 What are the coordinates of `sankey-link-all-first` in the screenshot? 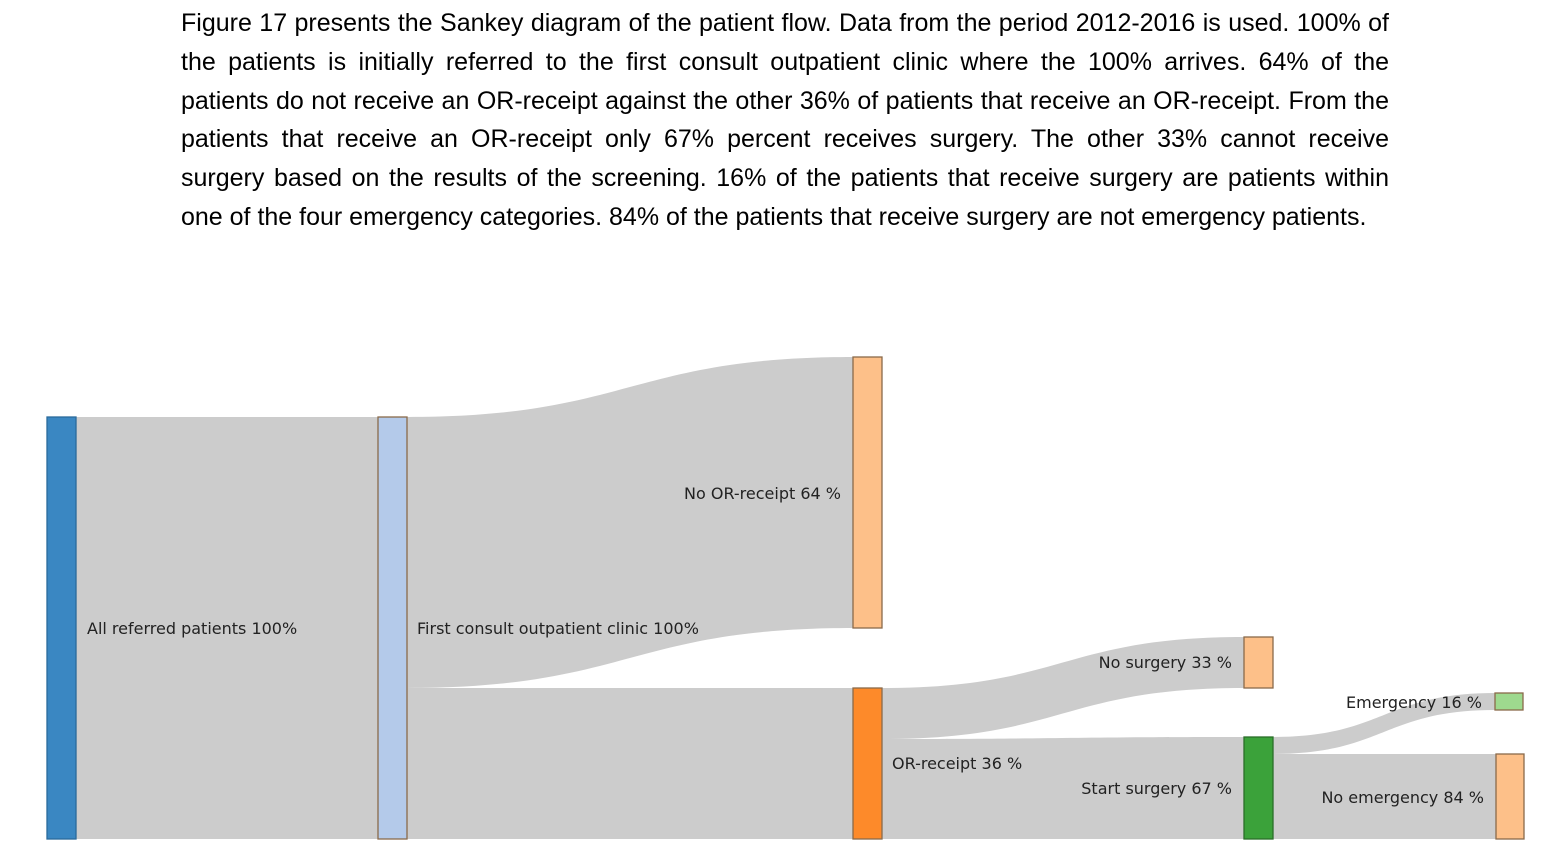 It's located at (227, 628).